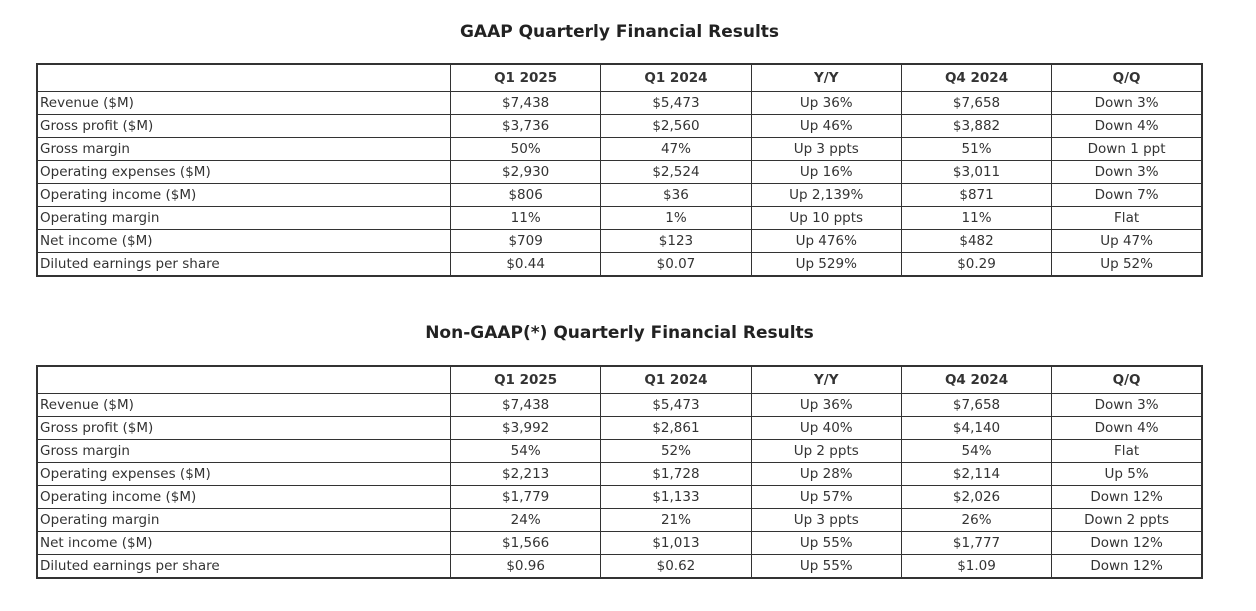  Describe the element at coordinates (676, 149) in the screenshot. I see `cell-value: 47%` at that location.